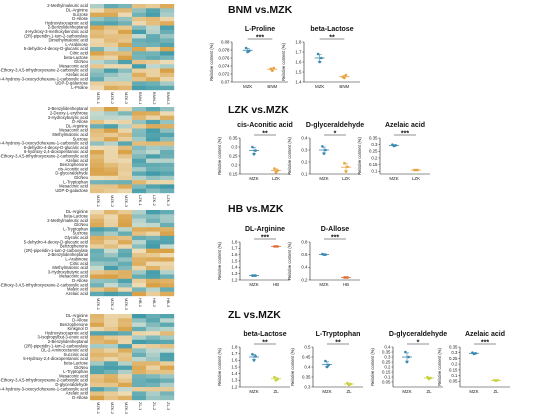 Image resolution: width=550 pixels, height=414 pixels. What do you see at coordinates (75, 181) in the screenshot?
I see `heatmap-row-label: L-Tryptophan` at bounding box center [75, 181].